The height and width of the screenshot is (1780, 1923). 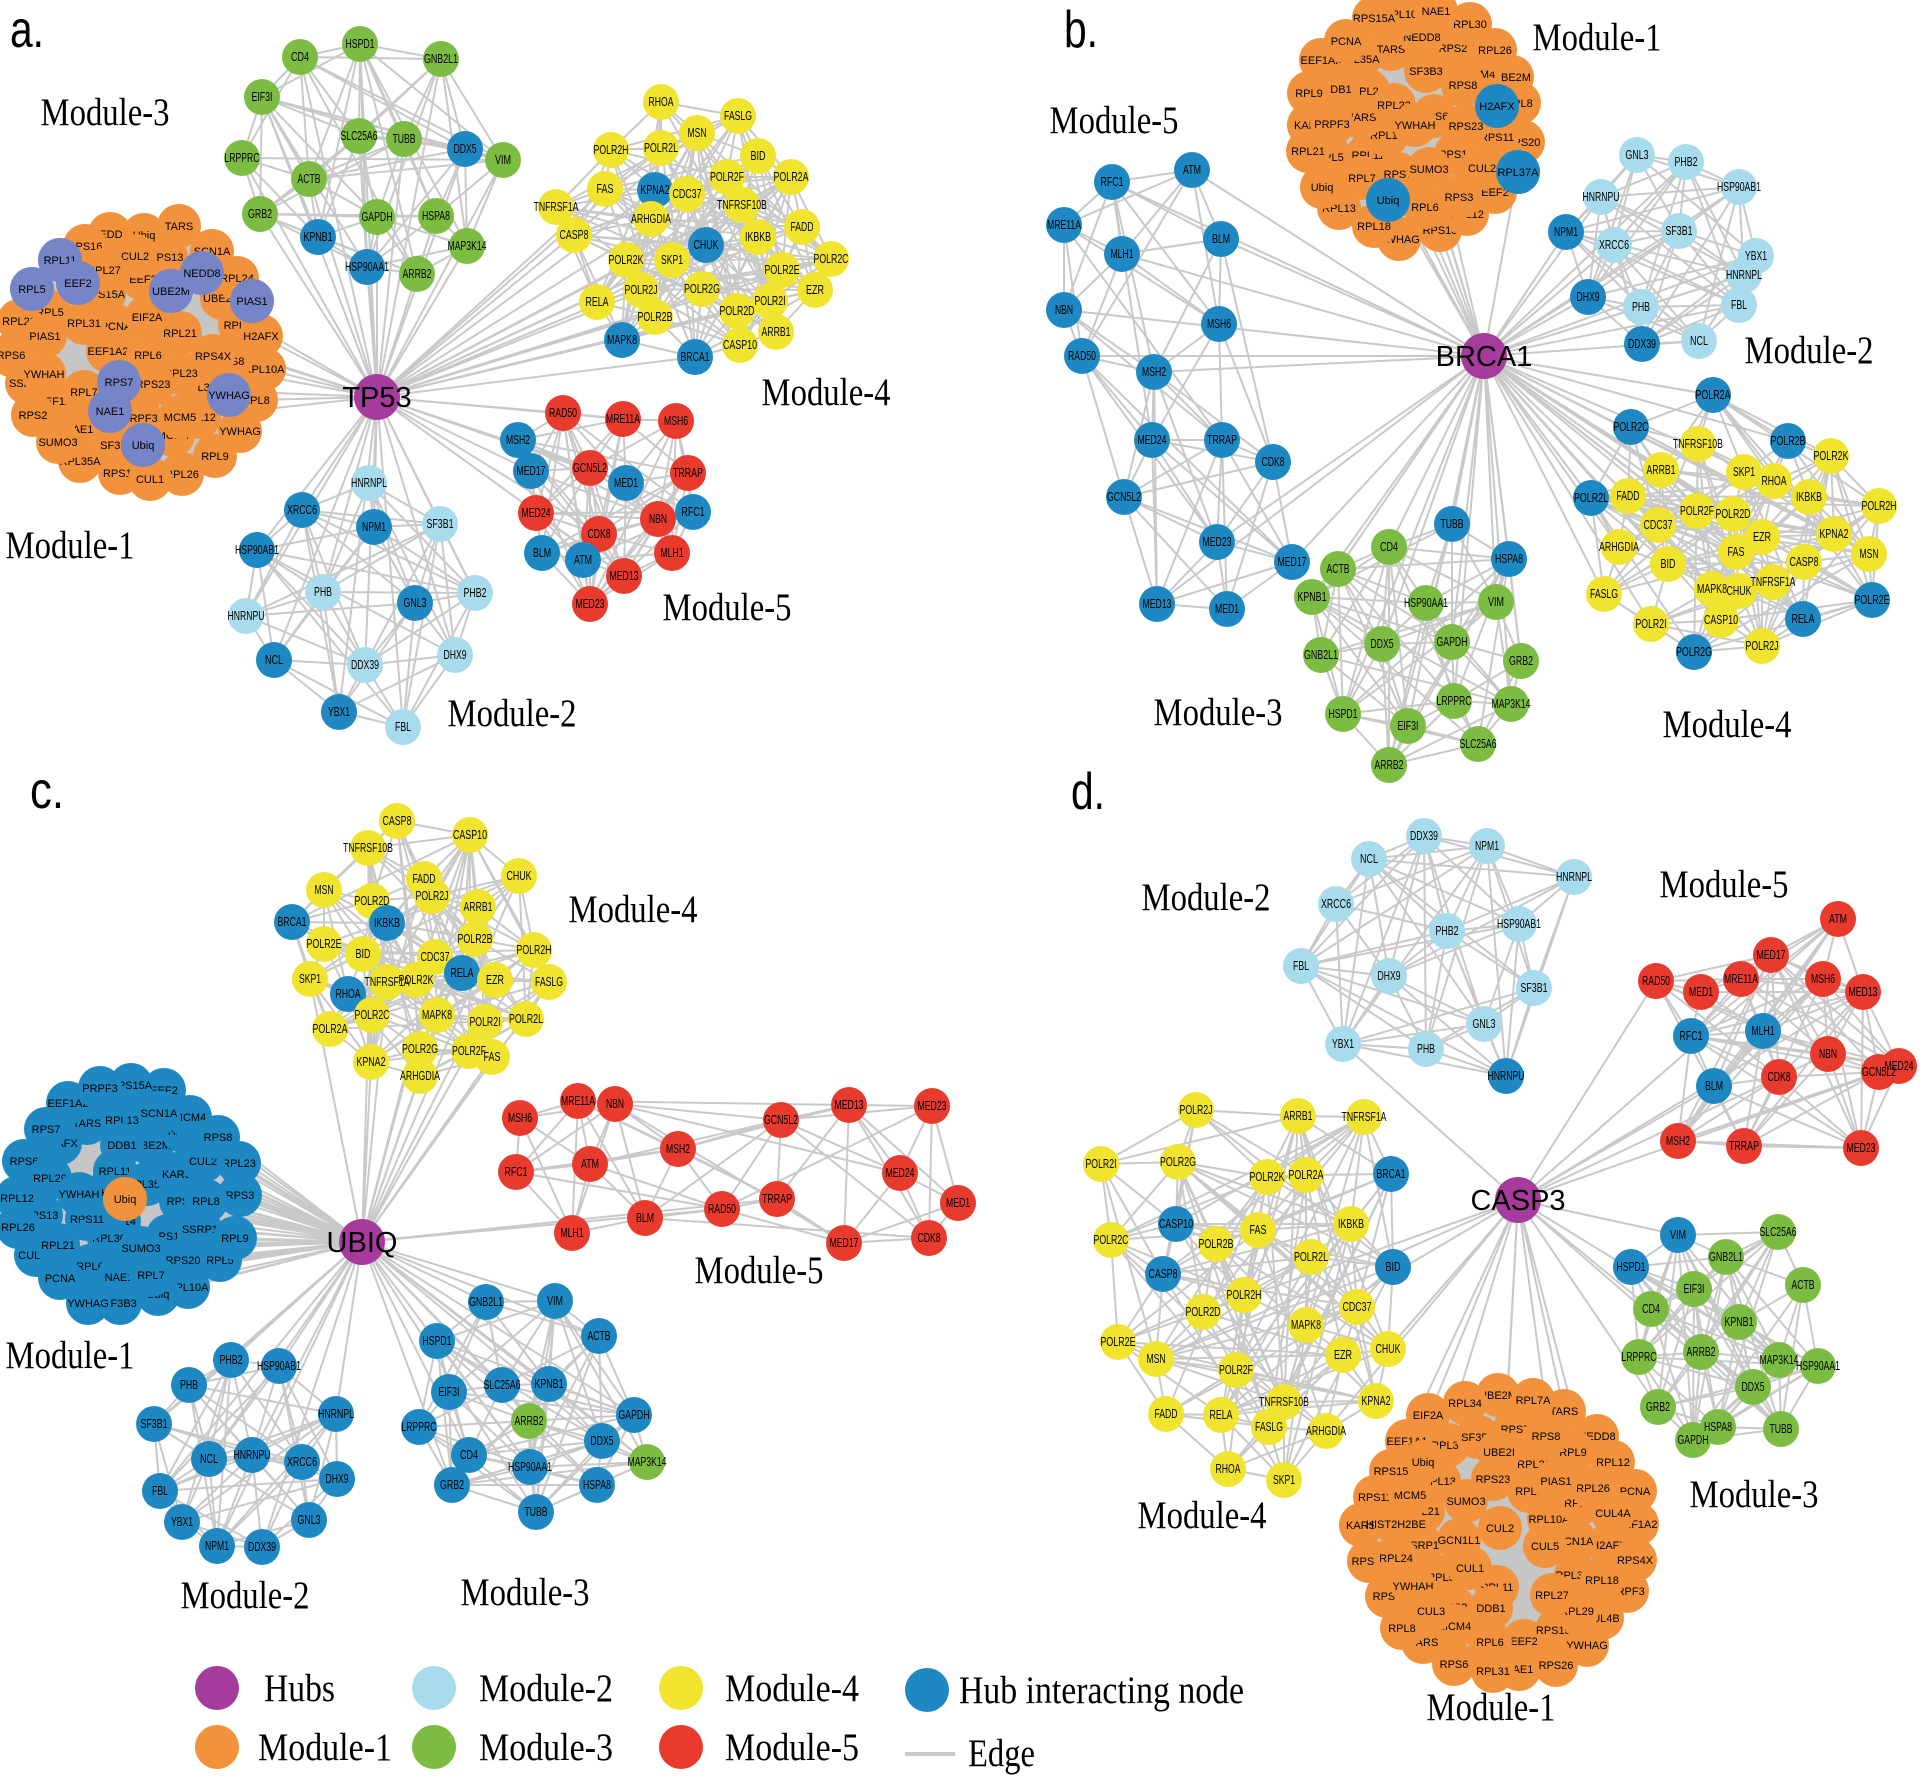 What do you see at coordinates (1534, 1401) in the screenshot?
I see `svg-text: RPL7A` at bounding box center [1534, 1401].